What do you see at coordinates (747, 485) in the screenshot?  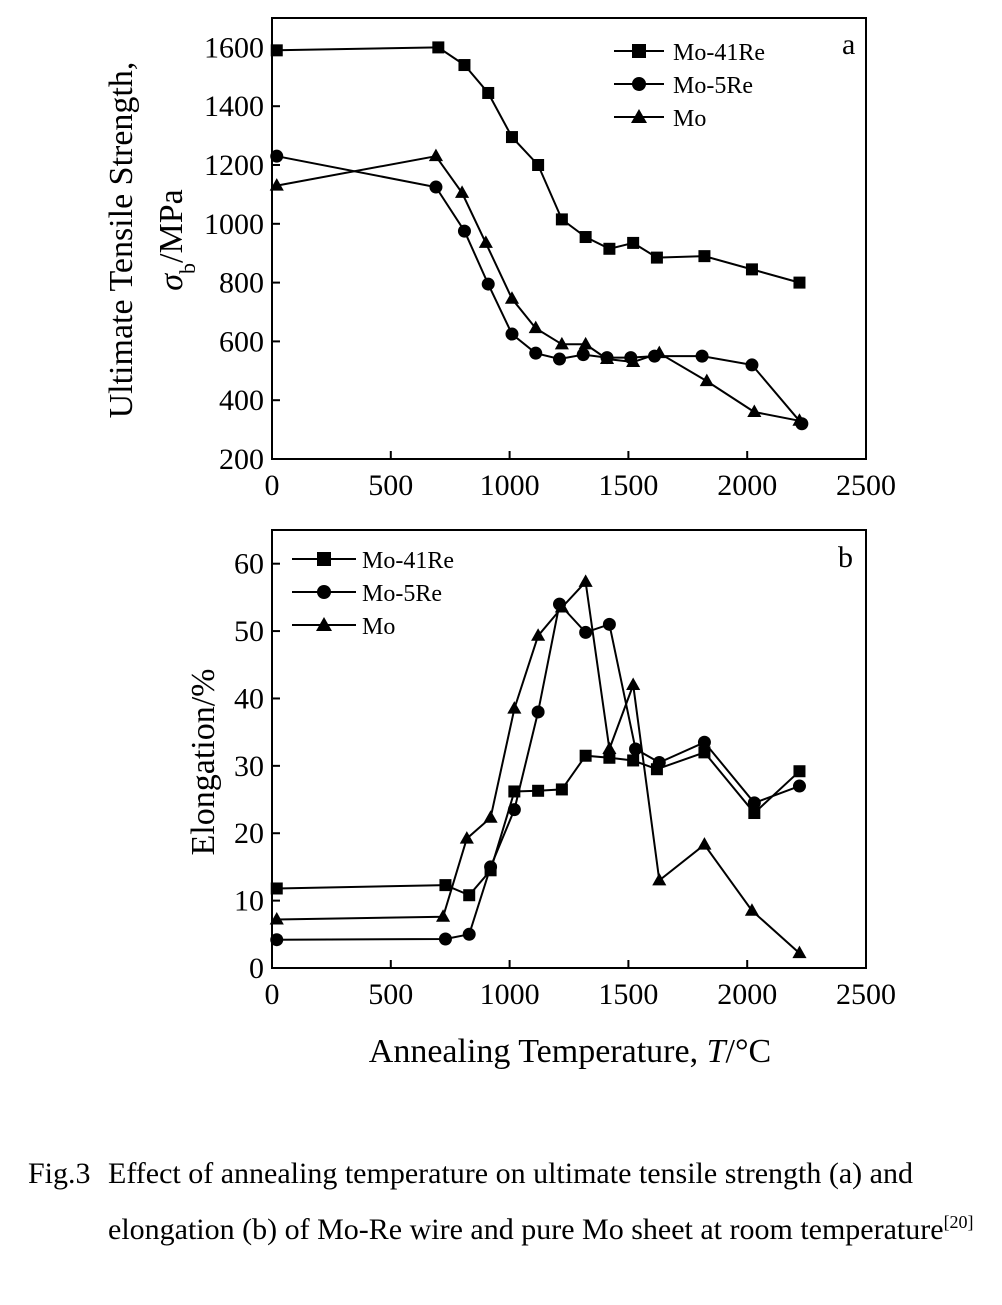 I see `panel-a-xtick-label: 2000` at bounding box center [747, 485].